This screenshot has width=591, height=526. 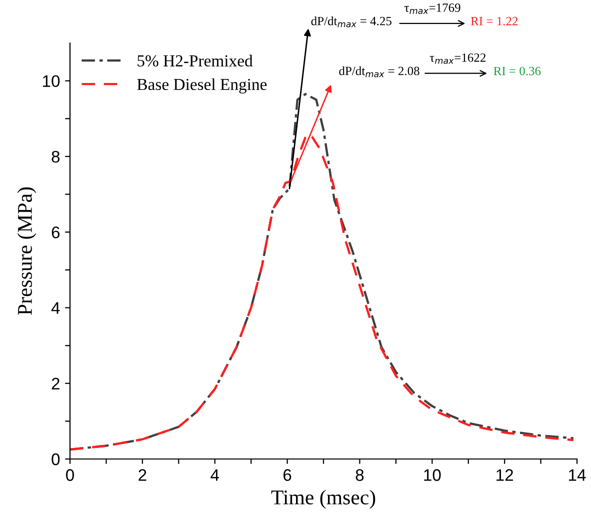 I want to click on y-tick-label: 6, so click(x=56, y=232).